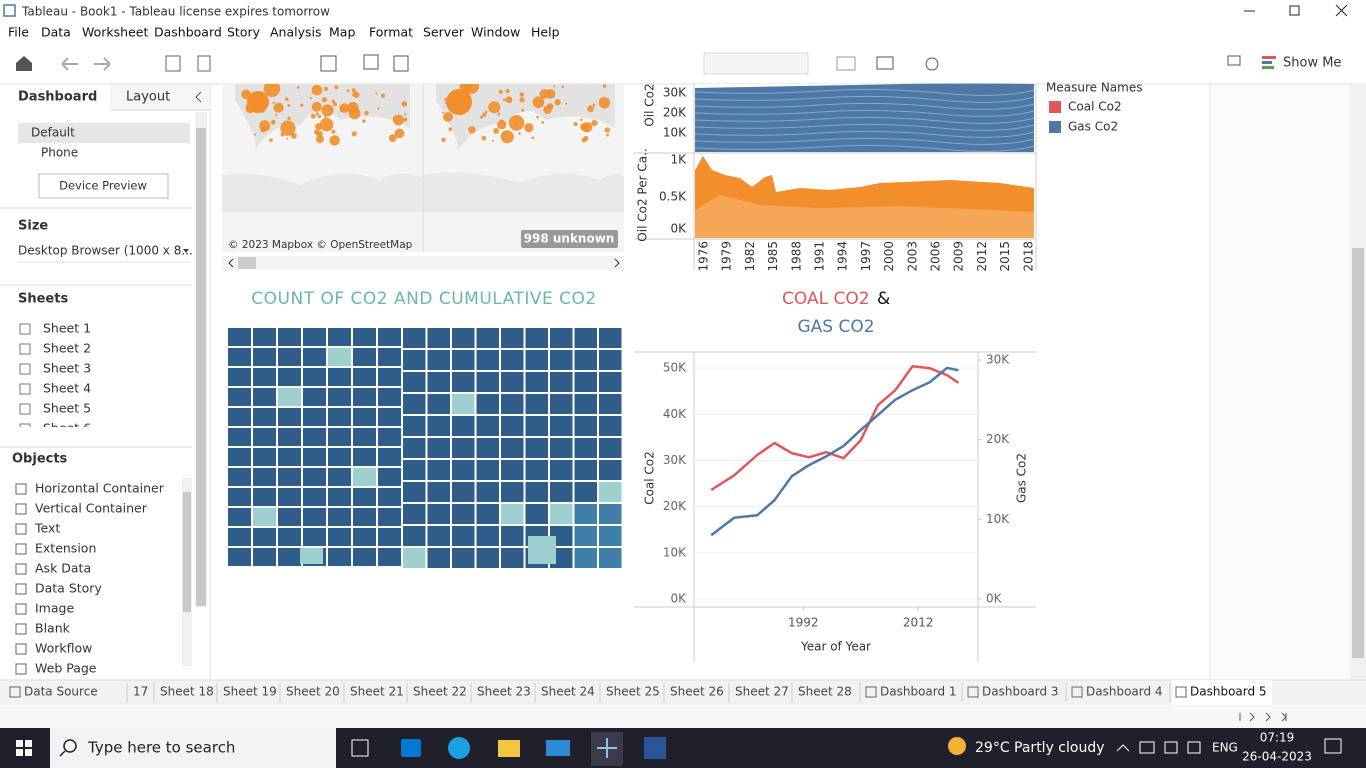 This screenshot has width=1366, height=768. I want to click on weather: 29°C Partly cloudy, so click(1040, 748).